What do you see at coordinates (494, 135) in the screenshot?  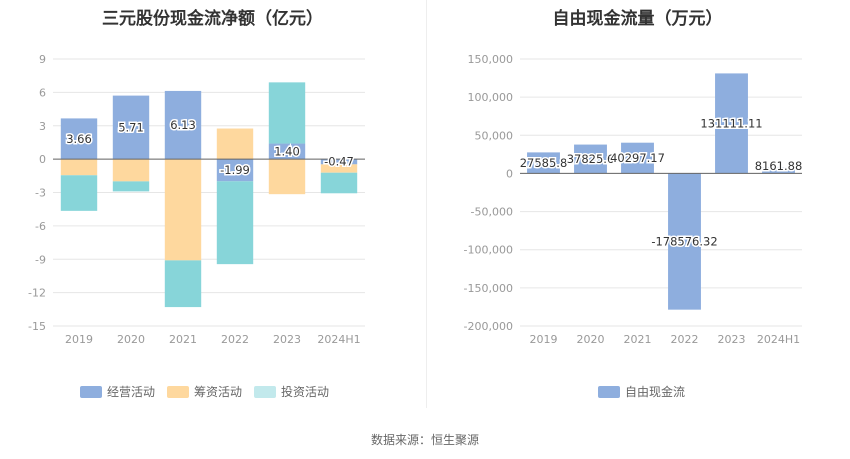 I see `fcf-y-tick-label: 50,000` at bounding box center [494, 135].